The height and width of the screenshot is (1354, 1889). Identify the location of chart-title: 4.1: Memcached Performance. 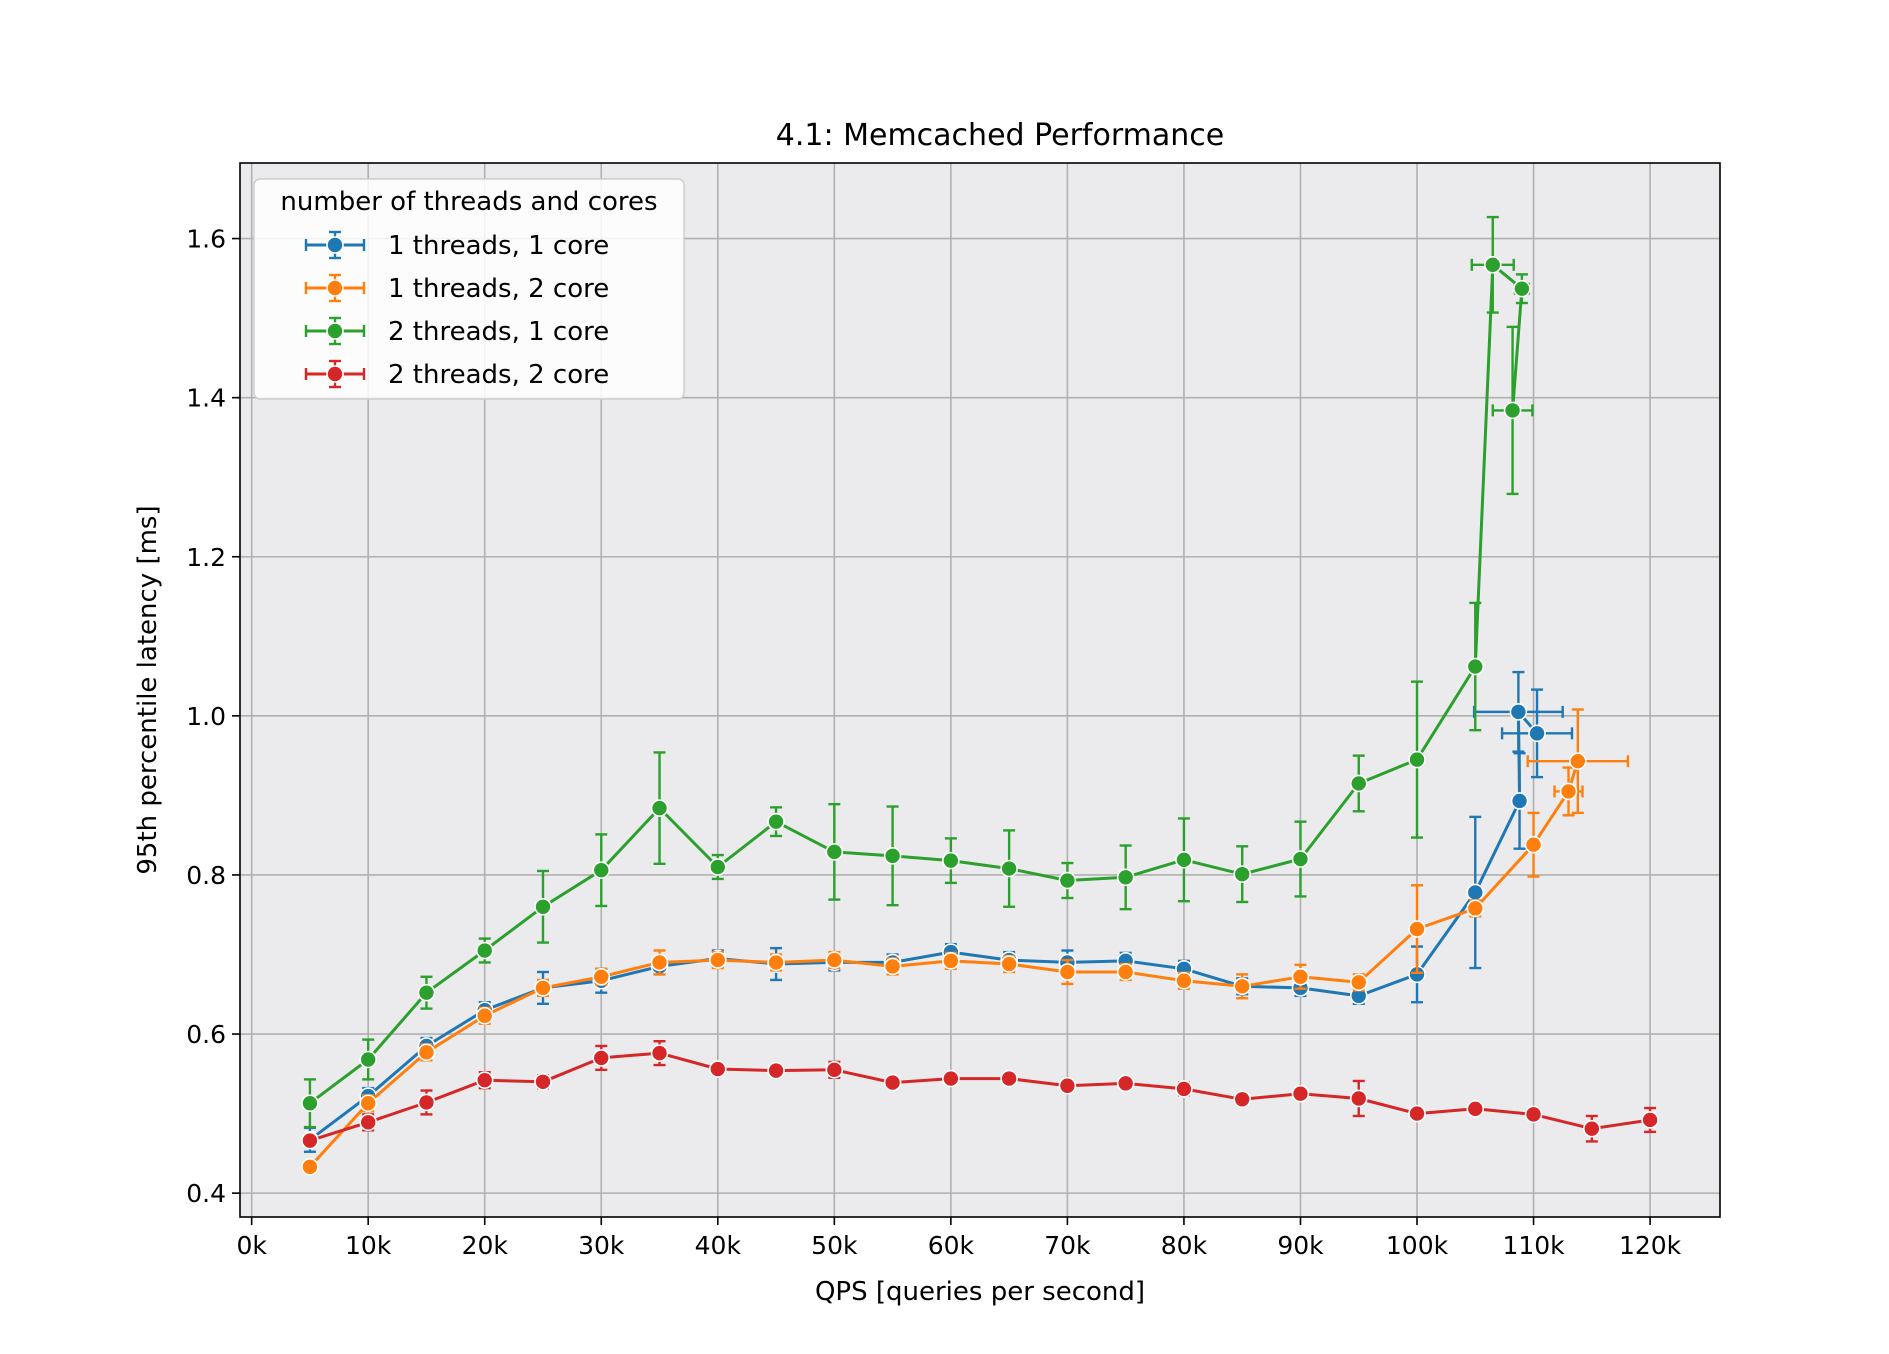
(1000, 135).